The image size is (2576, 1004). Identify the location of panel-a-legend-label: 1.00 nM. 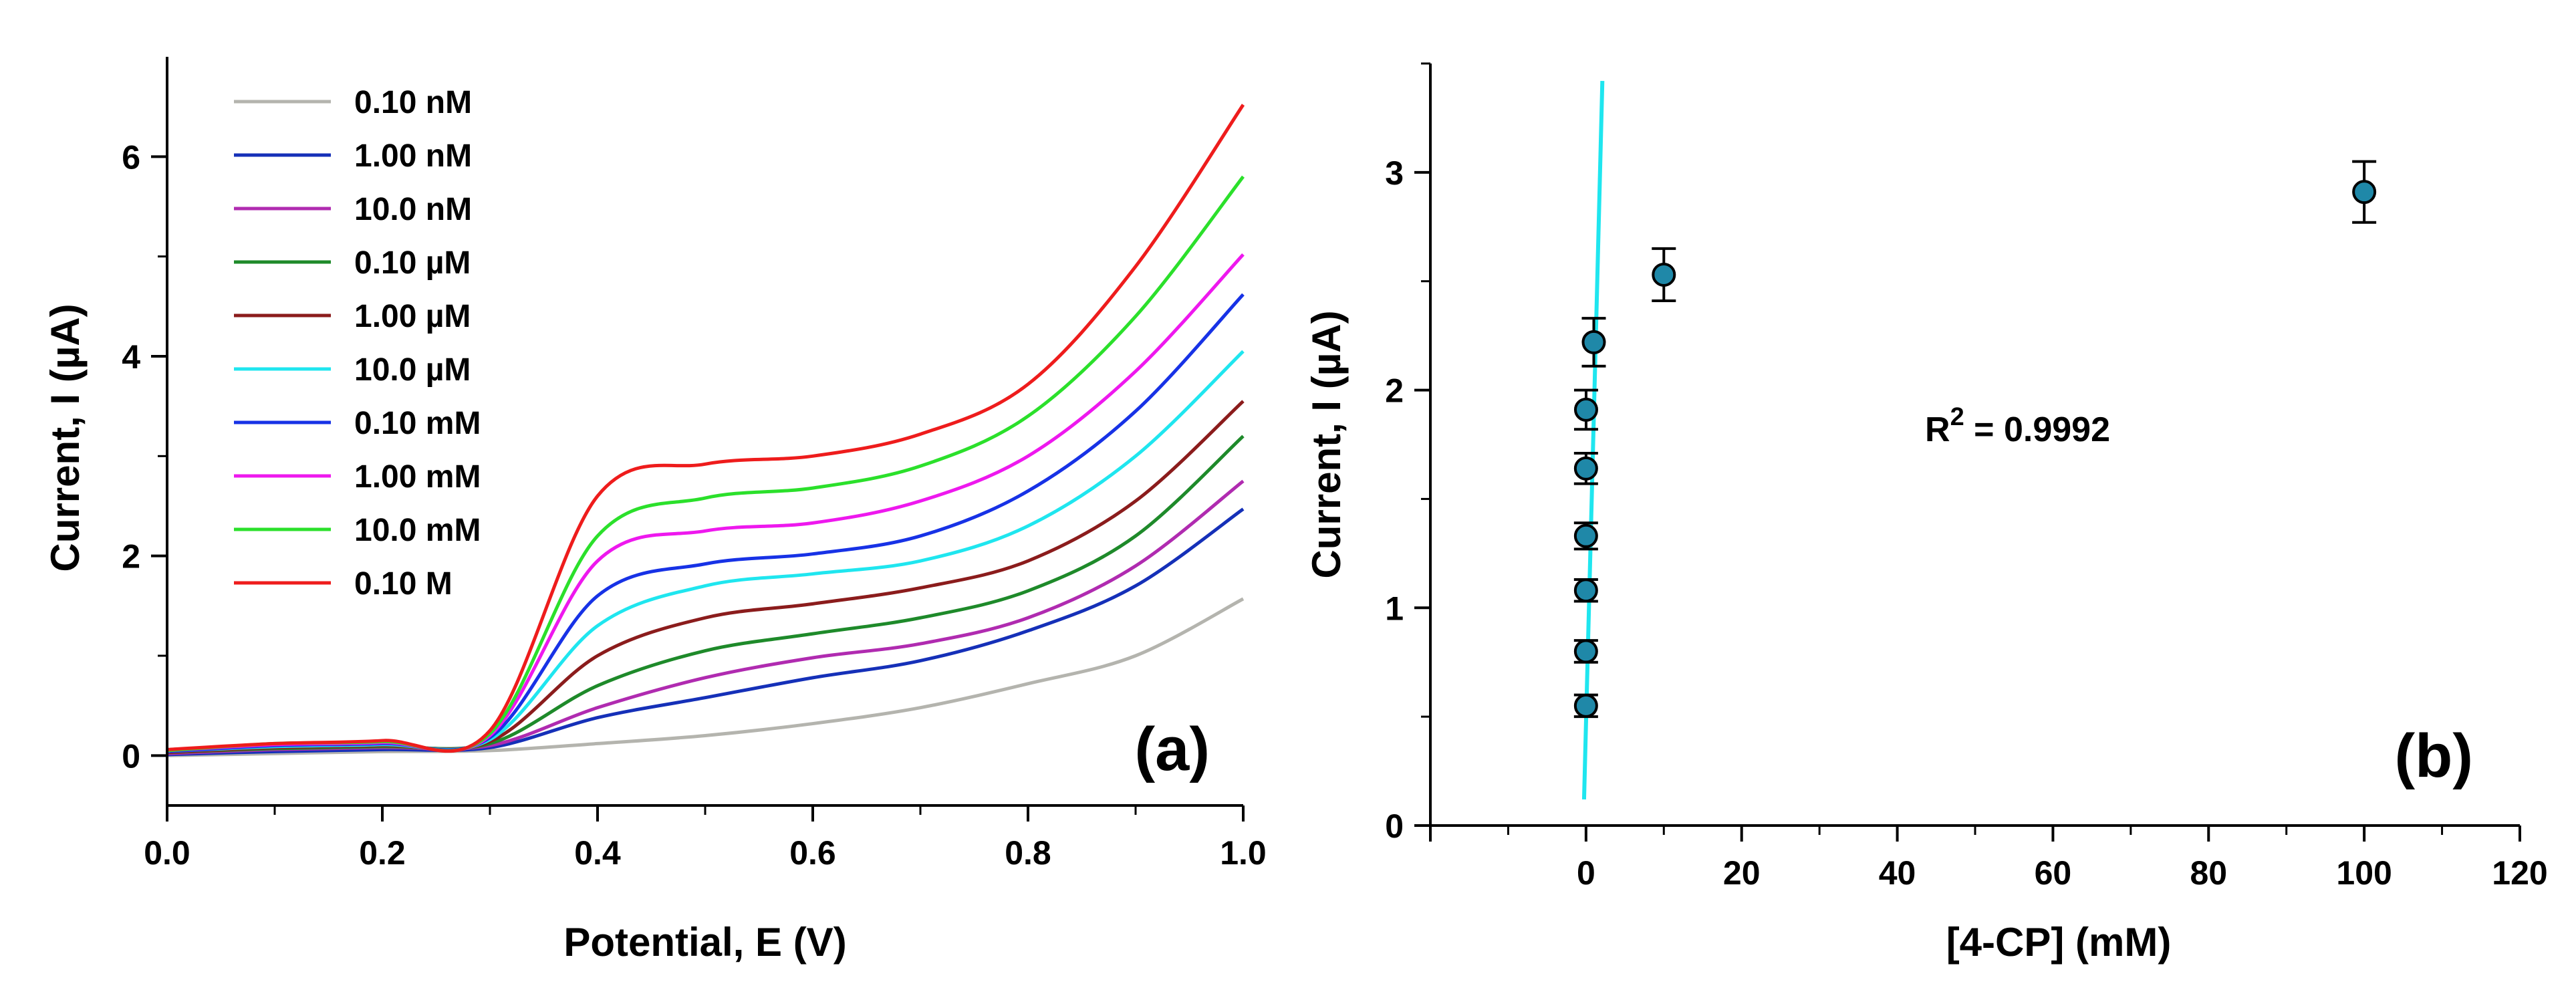
(413, 156).